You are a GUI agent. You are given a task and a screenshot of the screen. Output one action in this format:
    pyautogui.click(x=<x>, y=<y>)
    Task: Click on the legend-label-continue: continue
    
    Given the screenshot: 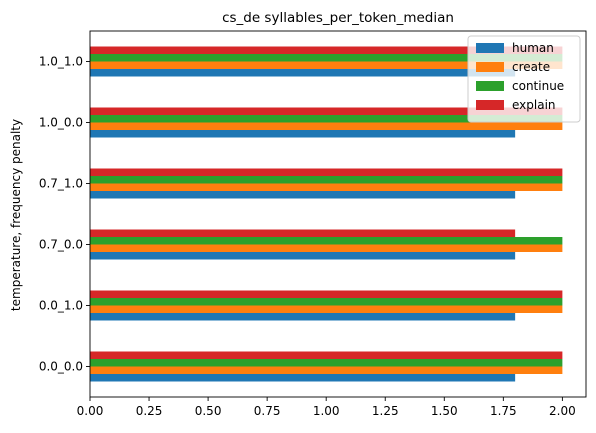 What is the action you would take?
    pyautogui.click(x=538, y=86)
    